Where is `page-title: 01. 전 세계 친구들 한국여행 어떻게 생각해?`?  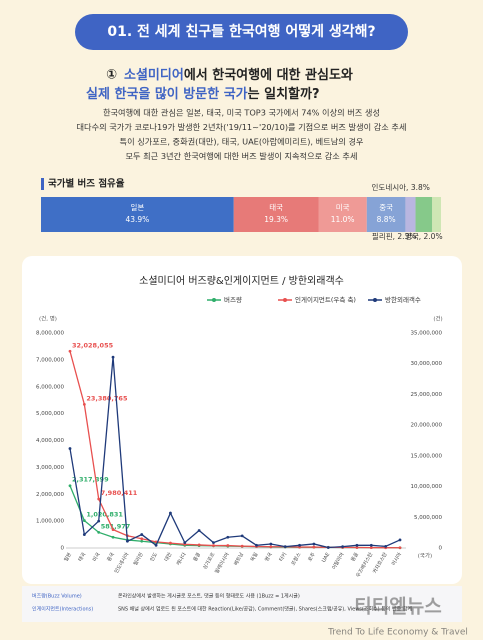
page-title: 01. 전 세계 친구들 한국여행 어떻게 생각해? is located at coordinates (241, 31).